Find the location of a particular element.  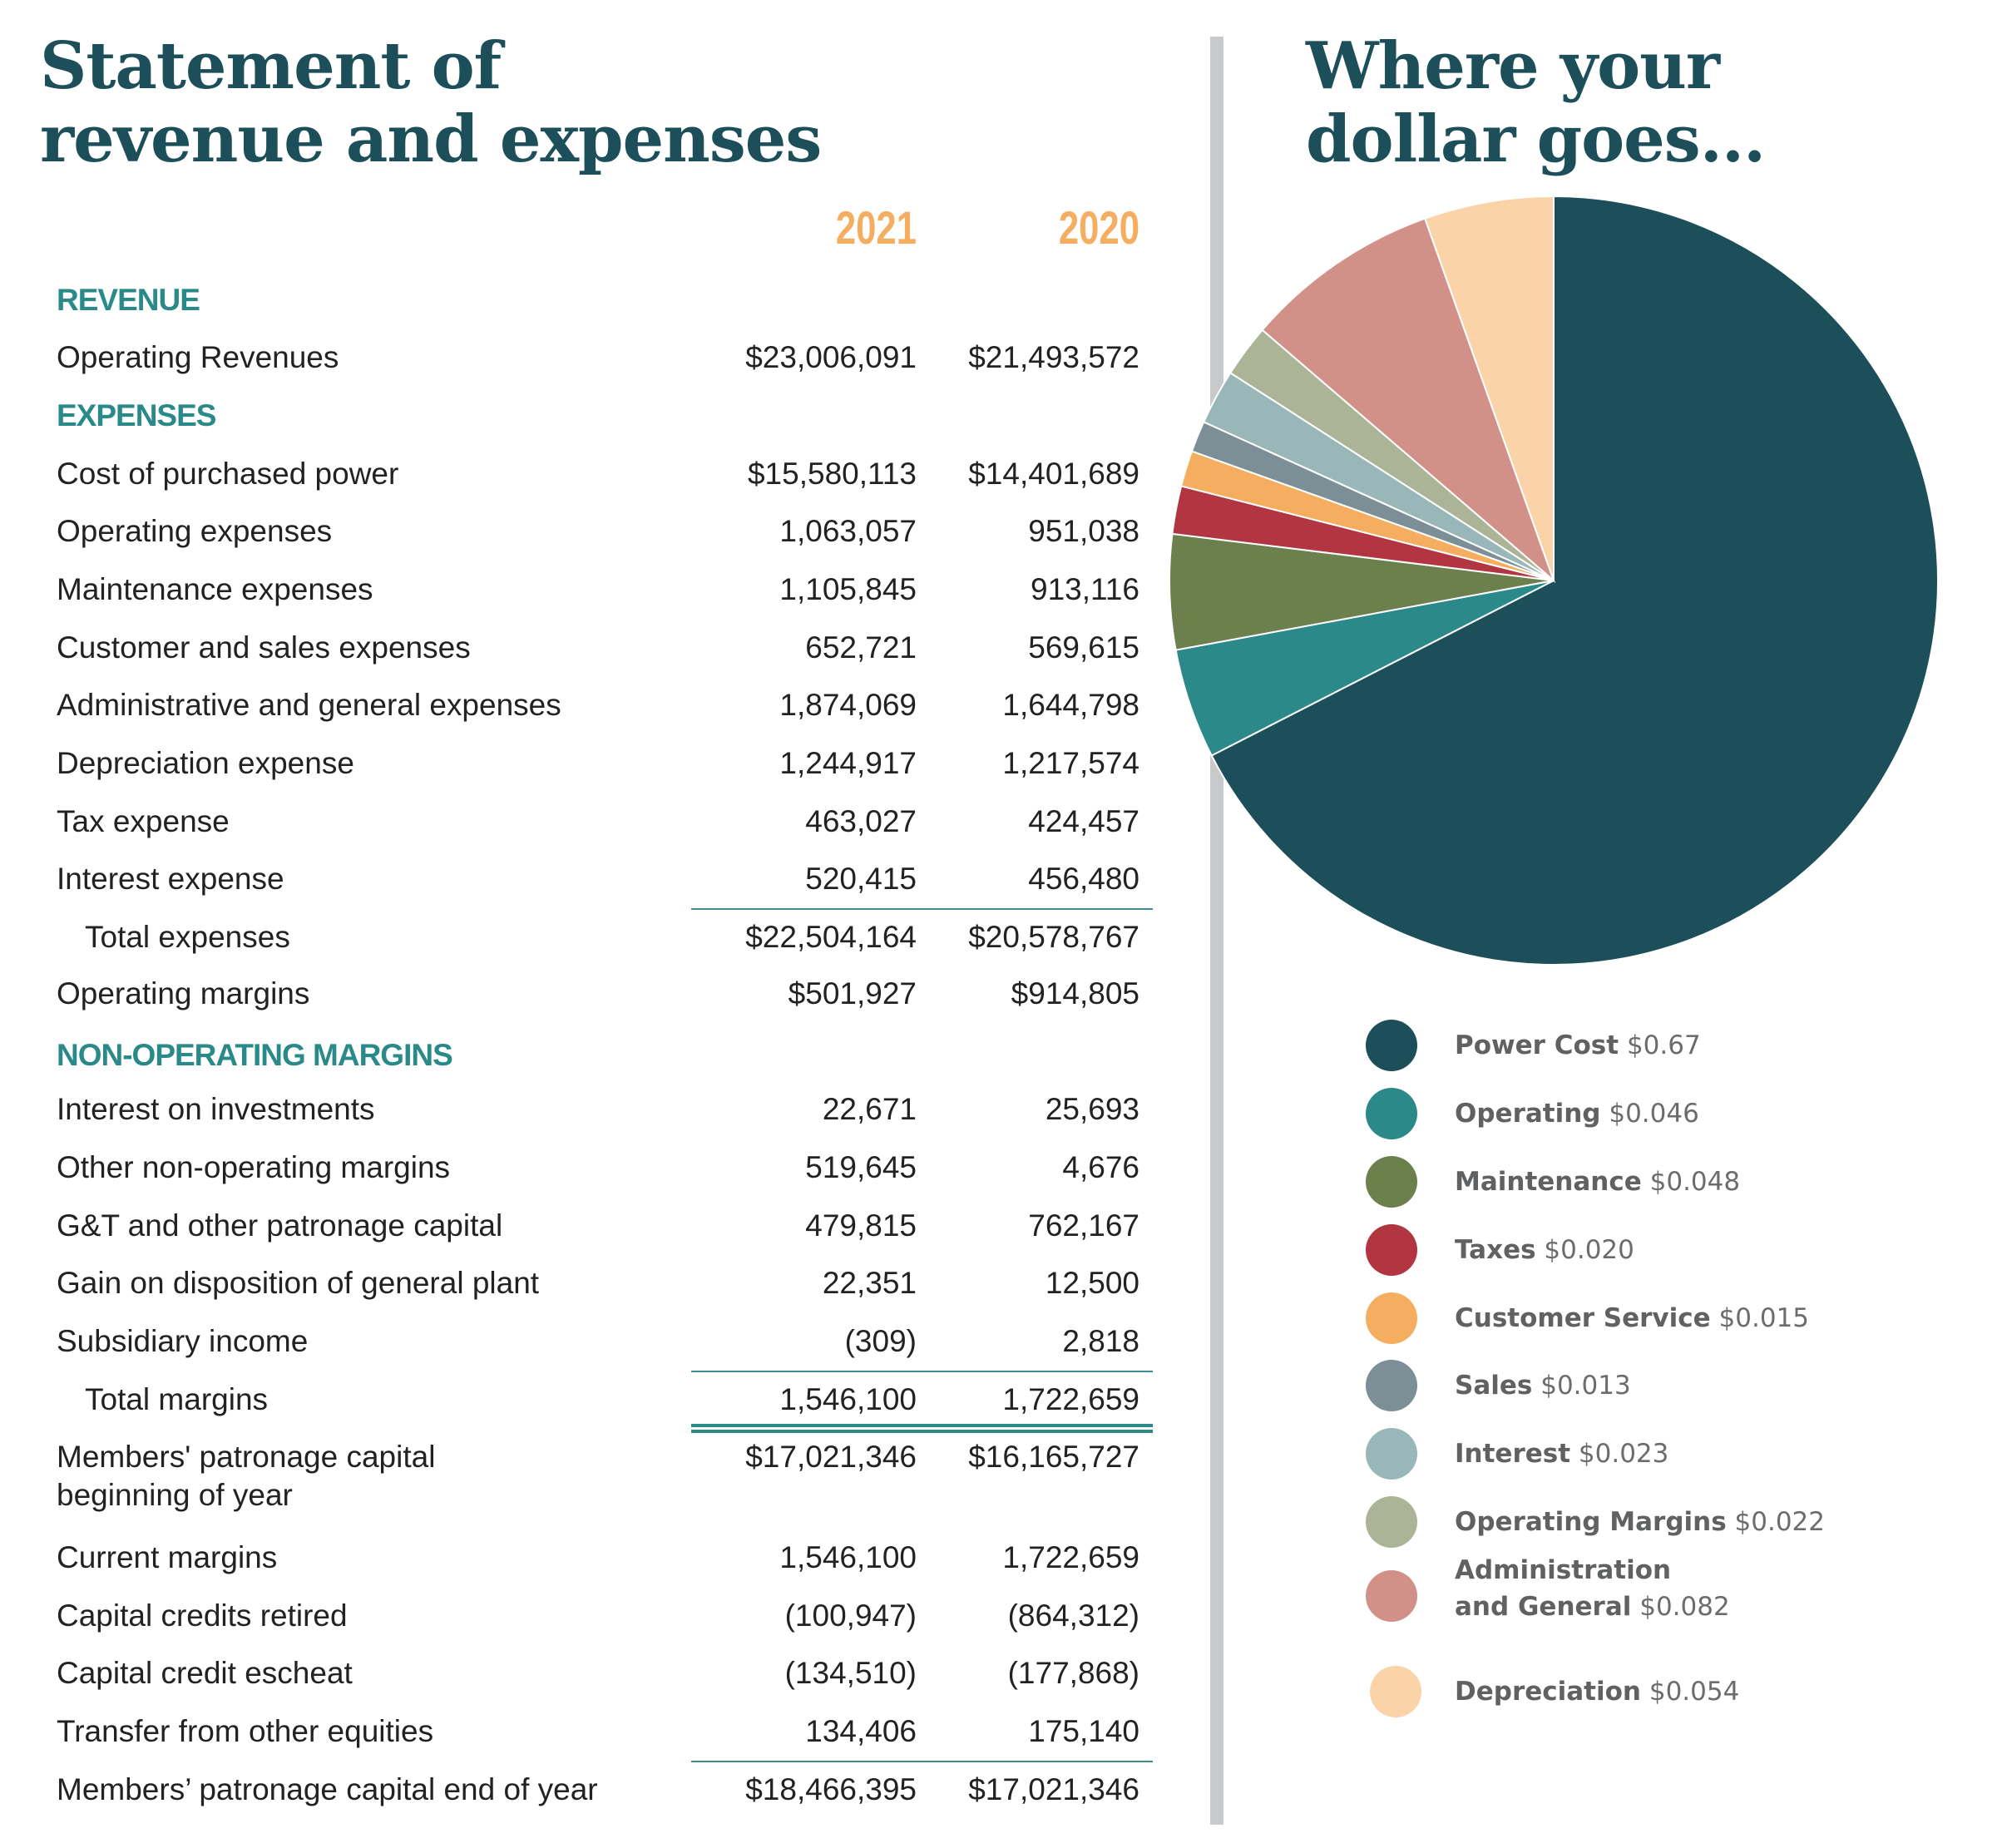

legend-value: $0.013 is located at coordinates (1586, 1386).